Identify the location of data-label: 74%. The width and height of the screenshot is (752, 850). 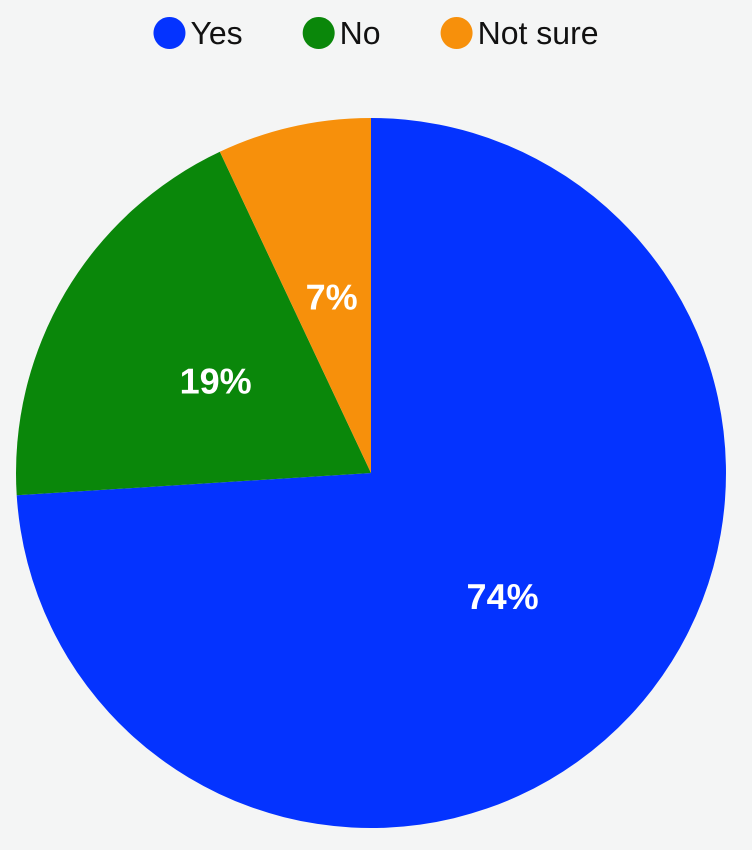
(502, 597).